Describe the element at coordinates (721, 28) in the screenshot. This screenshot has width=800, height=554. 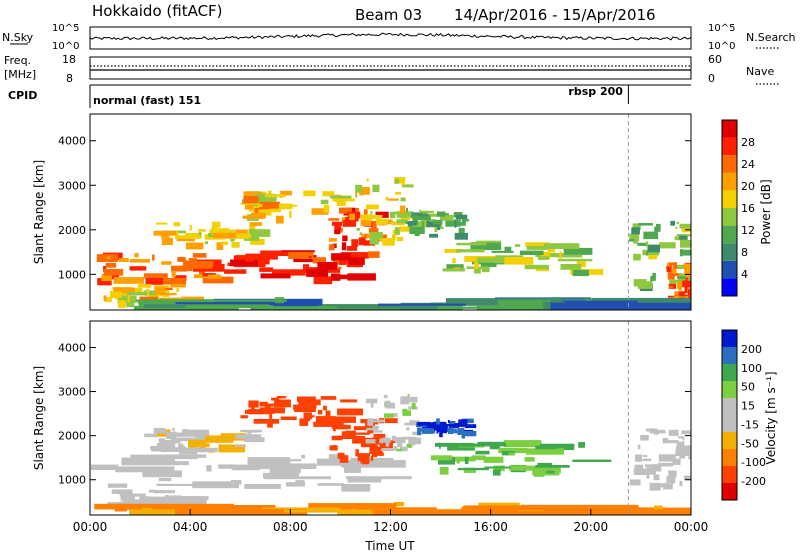
I see `nsearch-tick-top: 10^5` at that location.